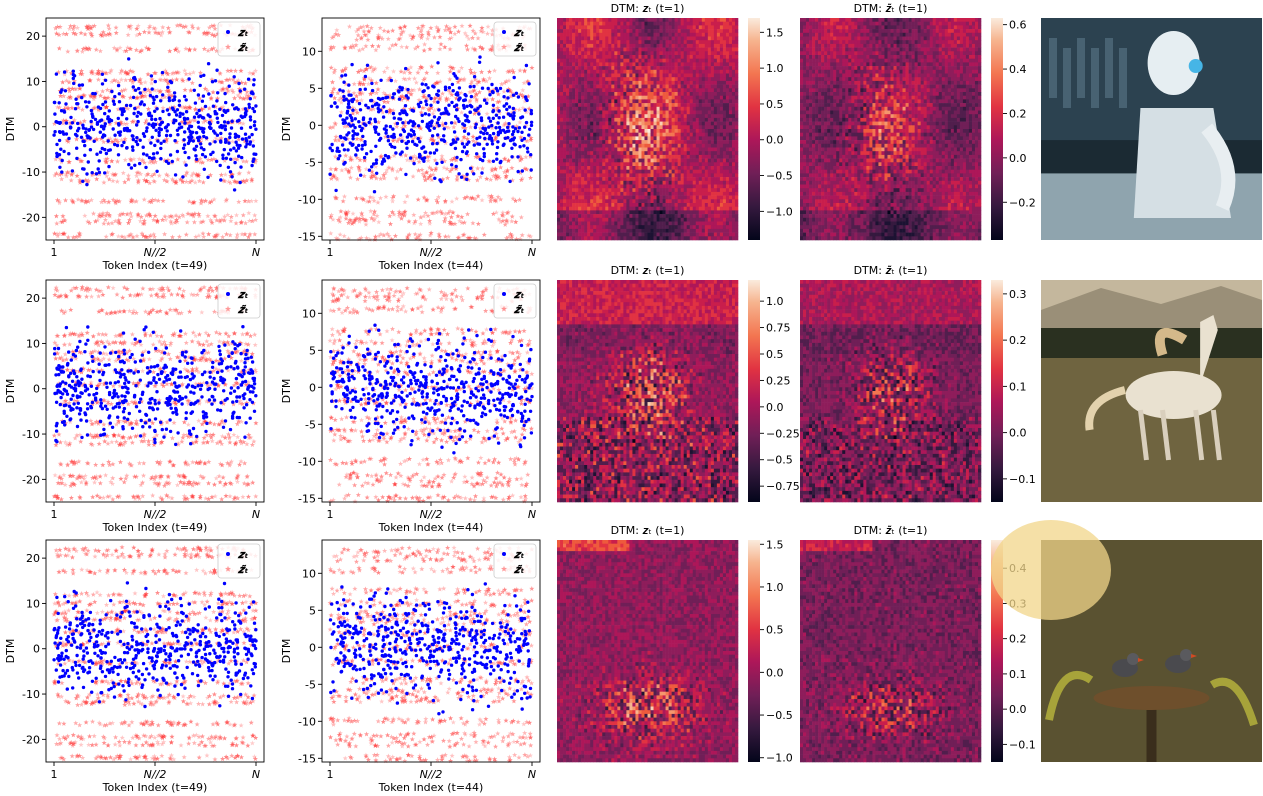 Image resolution: width=1263 pixels, height=796 pixels. What do you see at coordinates (515, 39) in the screenshot?
I see `legend: 𝒛ₜ𝒛̃ₜ` at bounding box center [515, 39].